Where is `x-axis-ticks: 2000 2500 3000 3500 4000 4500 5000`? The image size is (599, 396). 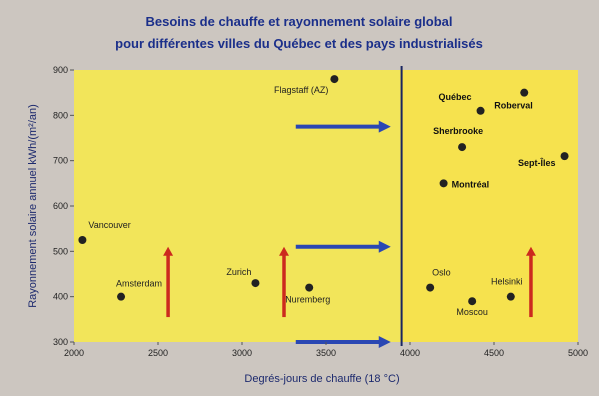 x-axis-ticks: 2000 2500 3000 3500 4000 4500 5000 is located at coordinates (326, 350).